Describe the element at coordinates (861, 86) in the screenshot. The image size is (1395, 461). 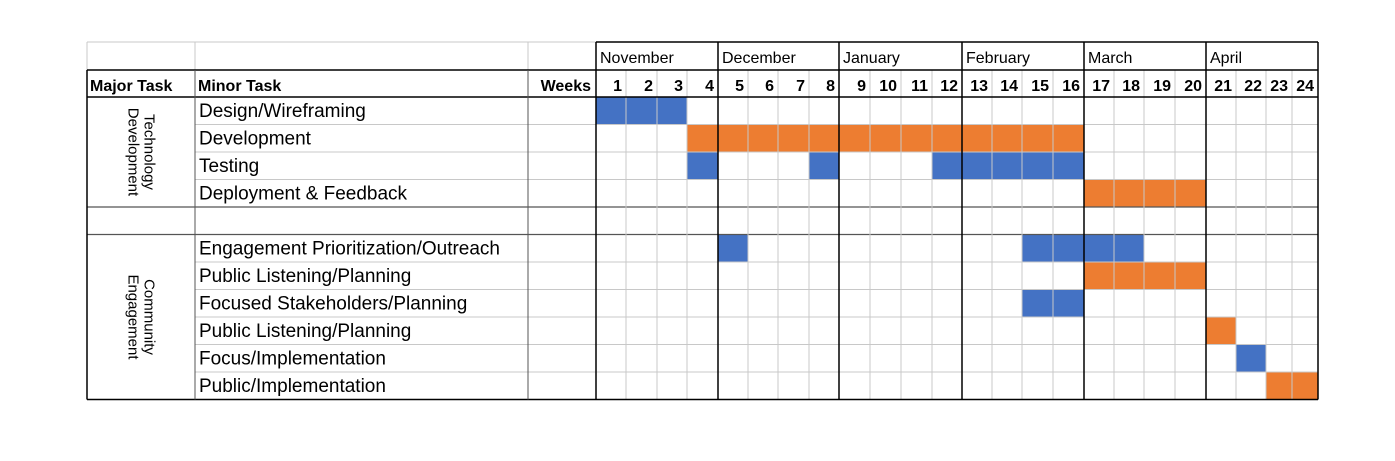
I see `week-label: 9` at that location.